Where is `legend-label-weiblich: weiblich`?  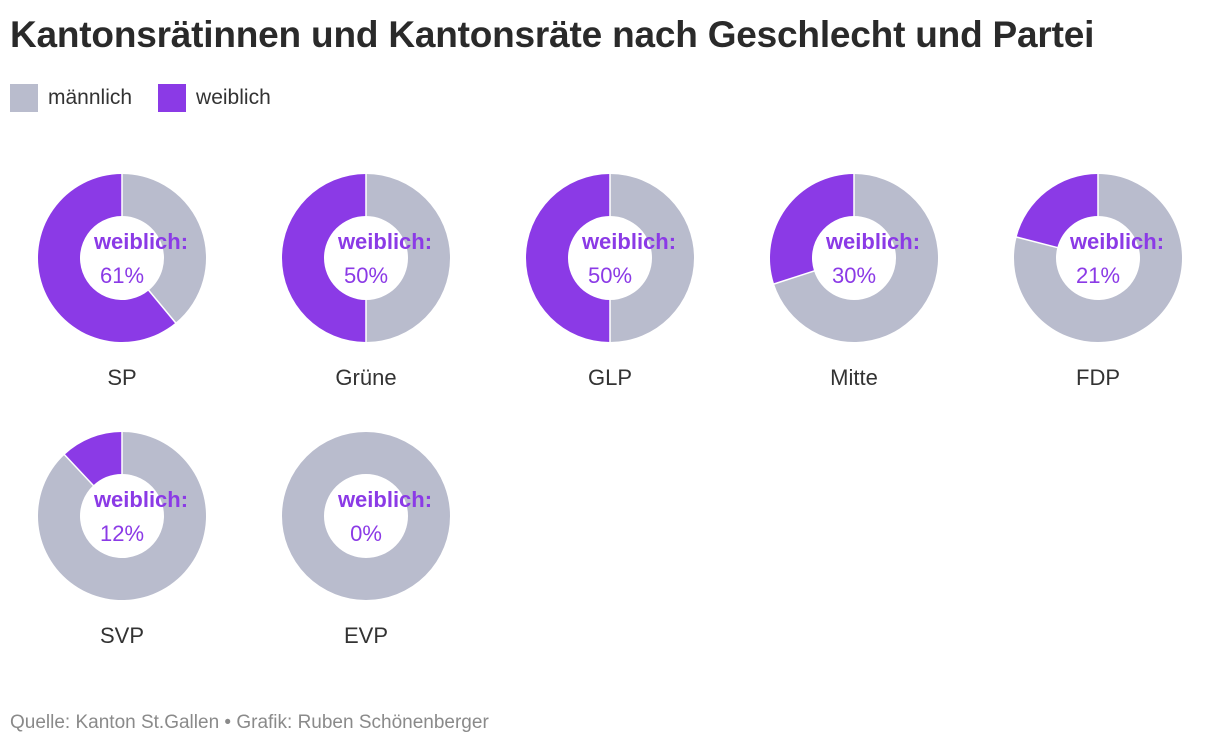 legend-label-weiblich: weiblich is located at coordinates (233, 97).